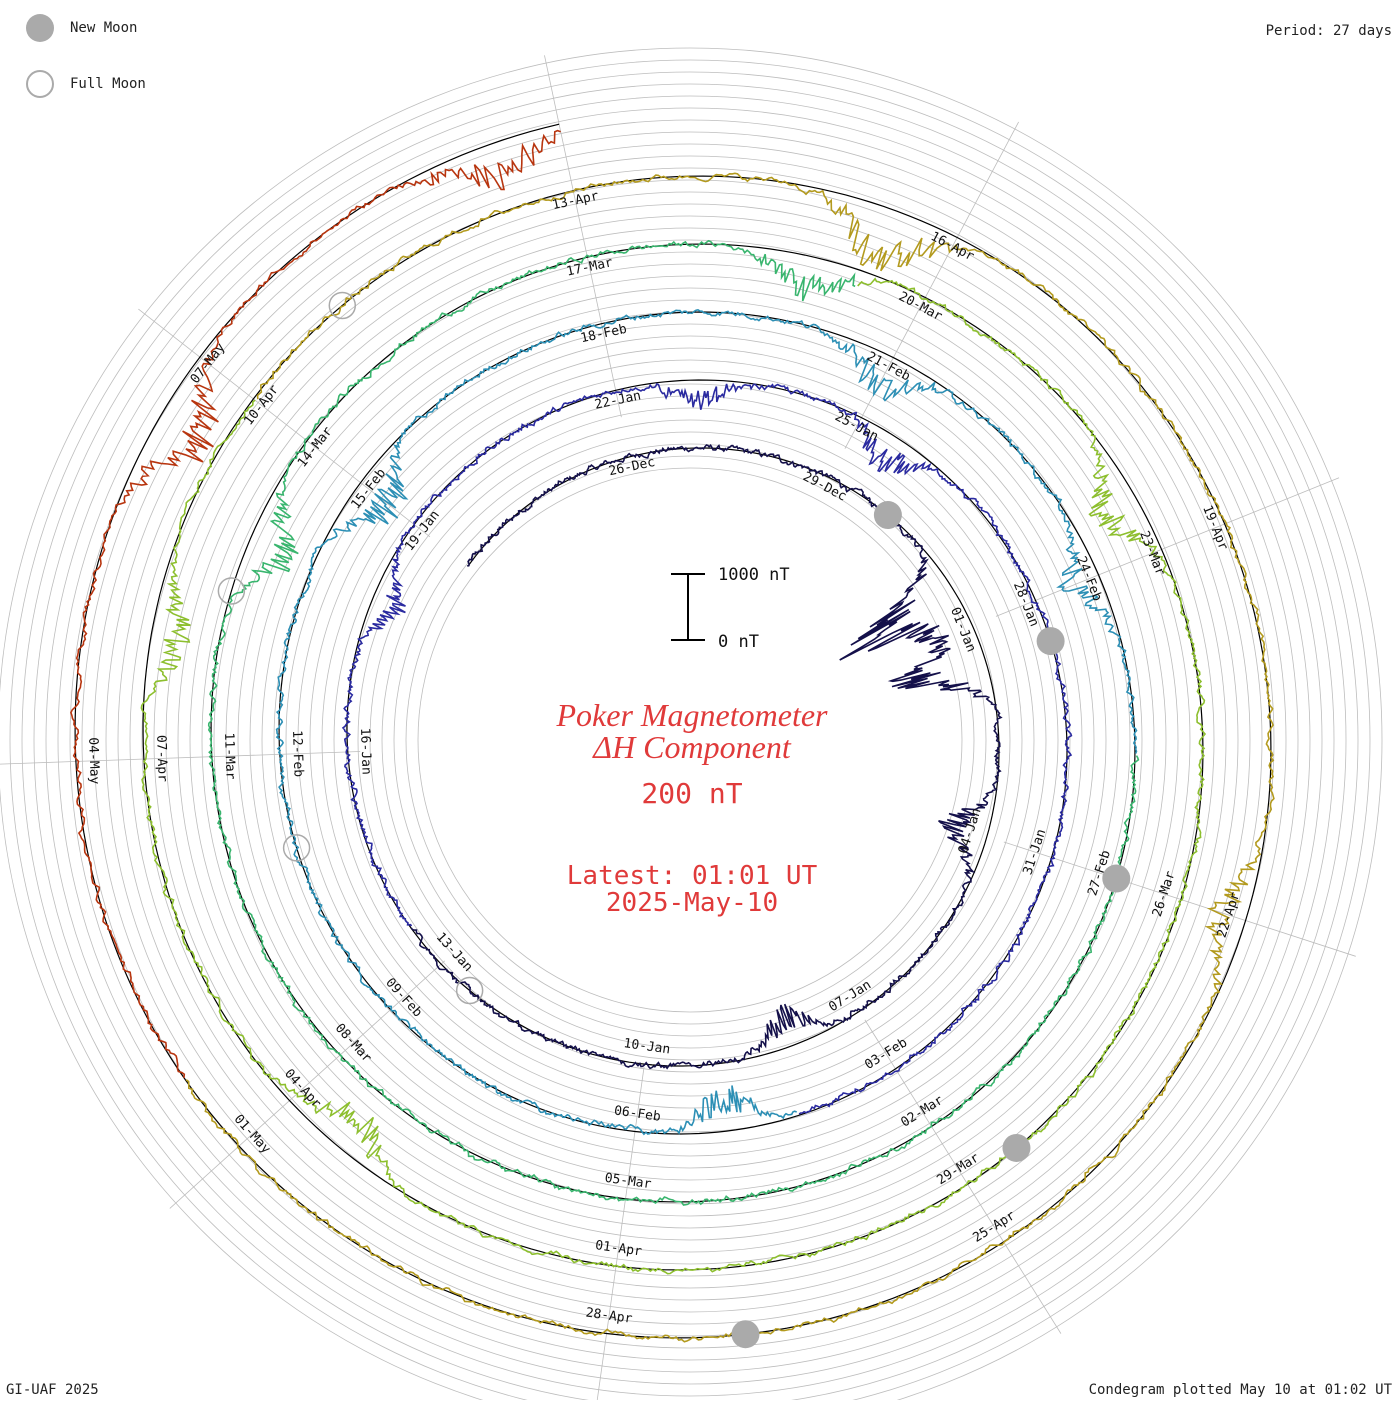 The height and width of the screenshot is (1404, 1400). What do you see at coordinates (297, 754) in the screenshot?
I see `date-label: 12-Feb` at bounding box center [297, 754].